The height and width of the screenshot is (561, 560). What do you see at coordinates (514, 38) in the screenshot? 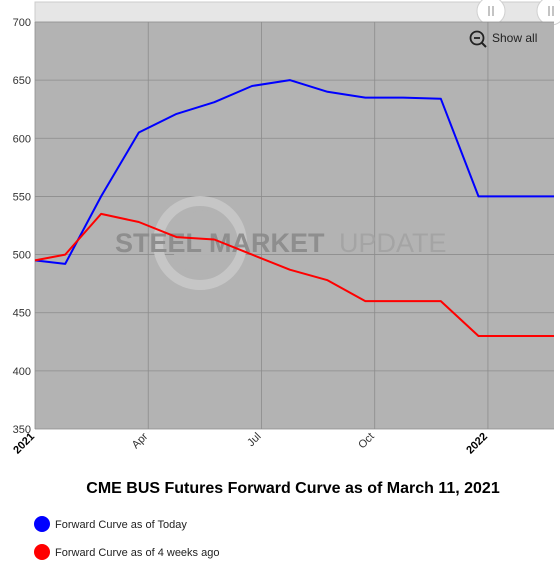
I see `show-all-label: Show all` at bounding box center [514, 38].